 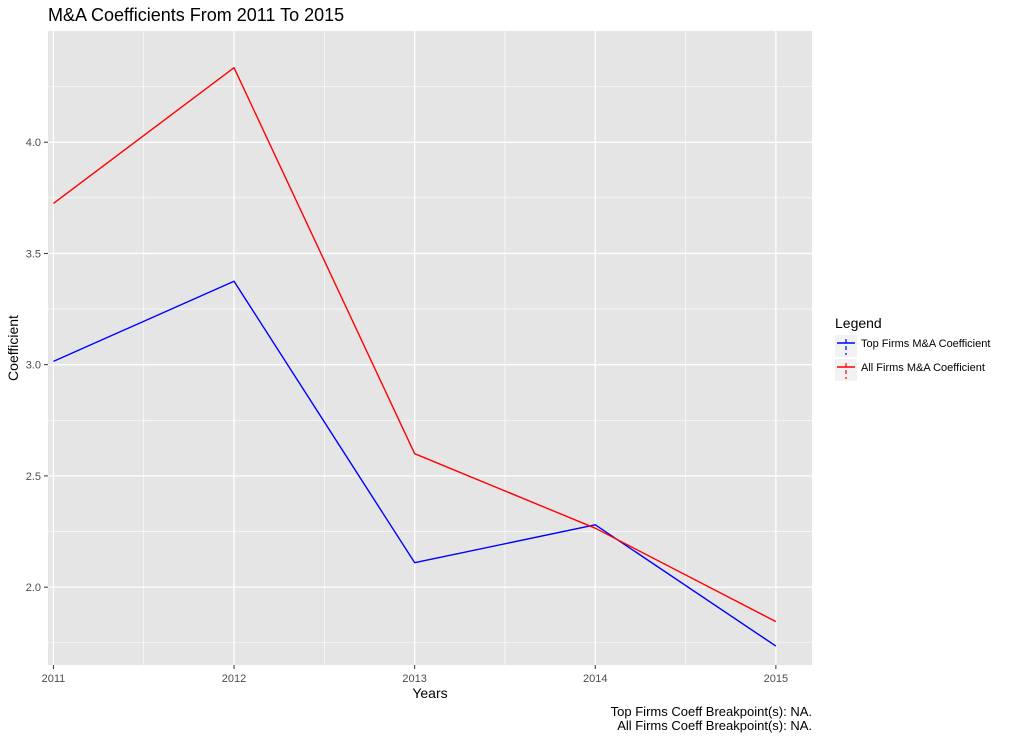 What do you see at coordinates (234, 679) in the screenshot?
I see `x-tick-label: 2012` at bounding box center [234, 679].